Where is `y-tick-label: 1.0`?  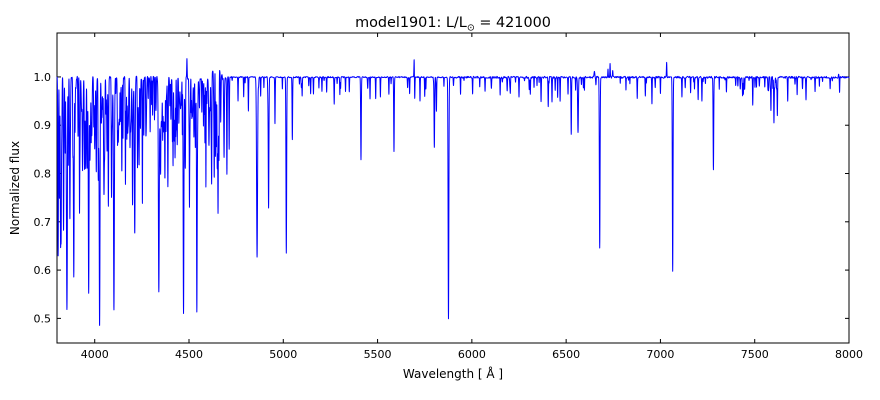 y-tick-label: 1.0 is located at coordinates (43, 77).